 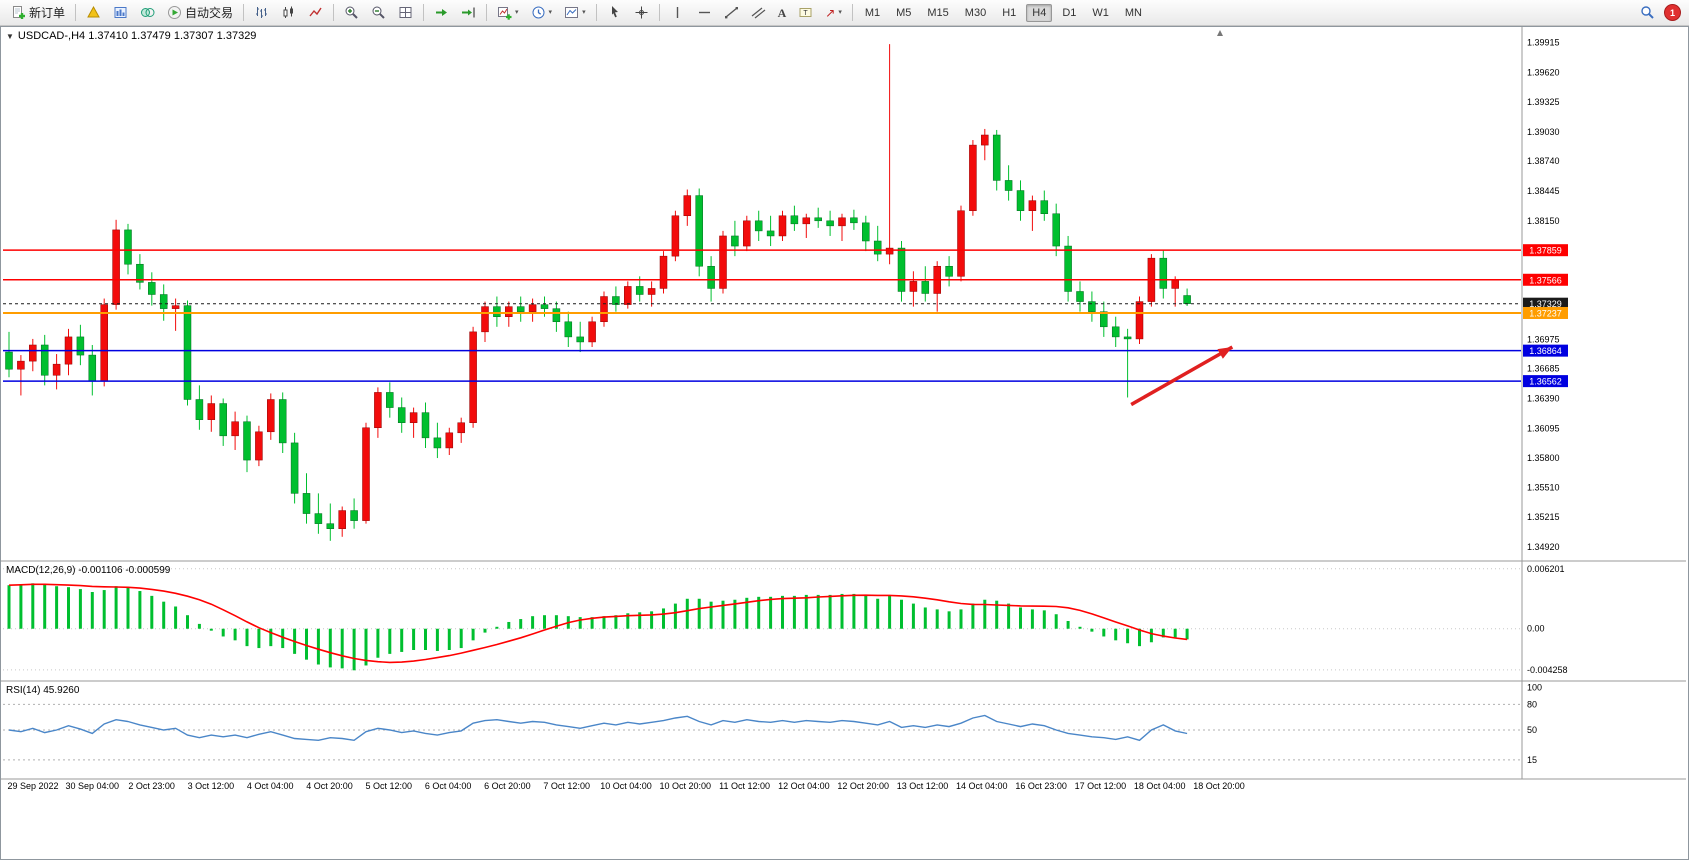 What do you see at coordinates (937, 13) in the screenshot?
I see `timeframe-m15: M15` at bounding box center [937, 13].